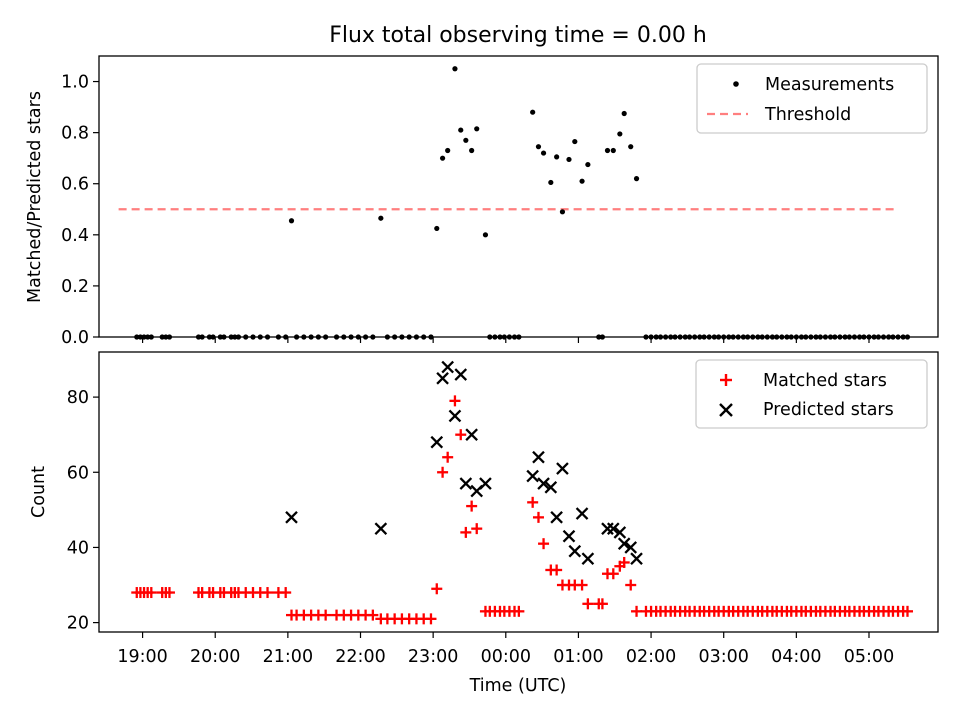 This screenshot has width=960, height=720. I want to click on bottom-y-ticks: 20 40 60 80, so click(83, 511).